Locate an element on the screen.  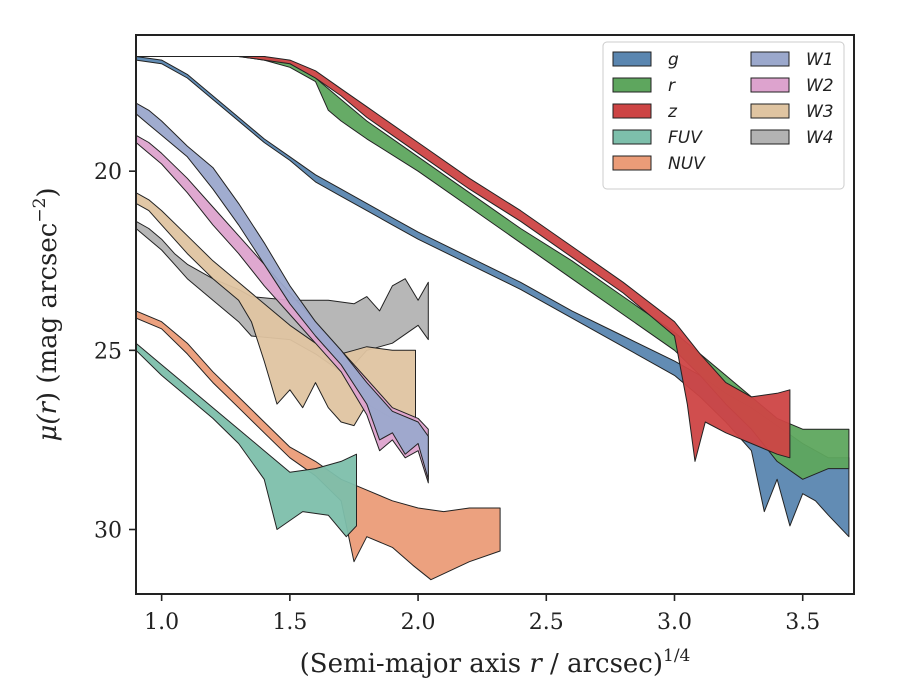
y-axis-ticks: 20 25 30 is located at coordinates (115, 352).